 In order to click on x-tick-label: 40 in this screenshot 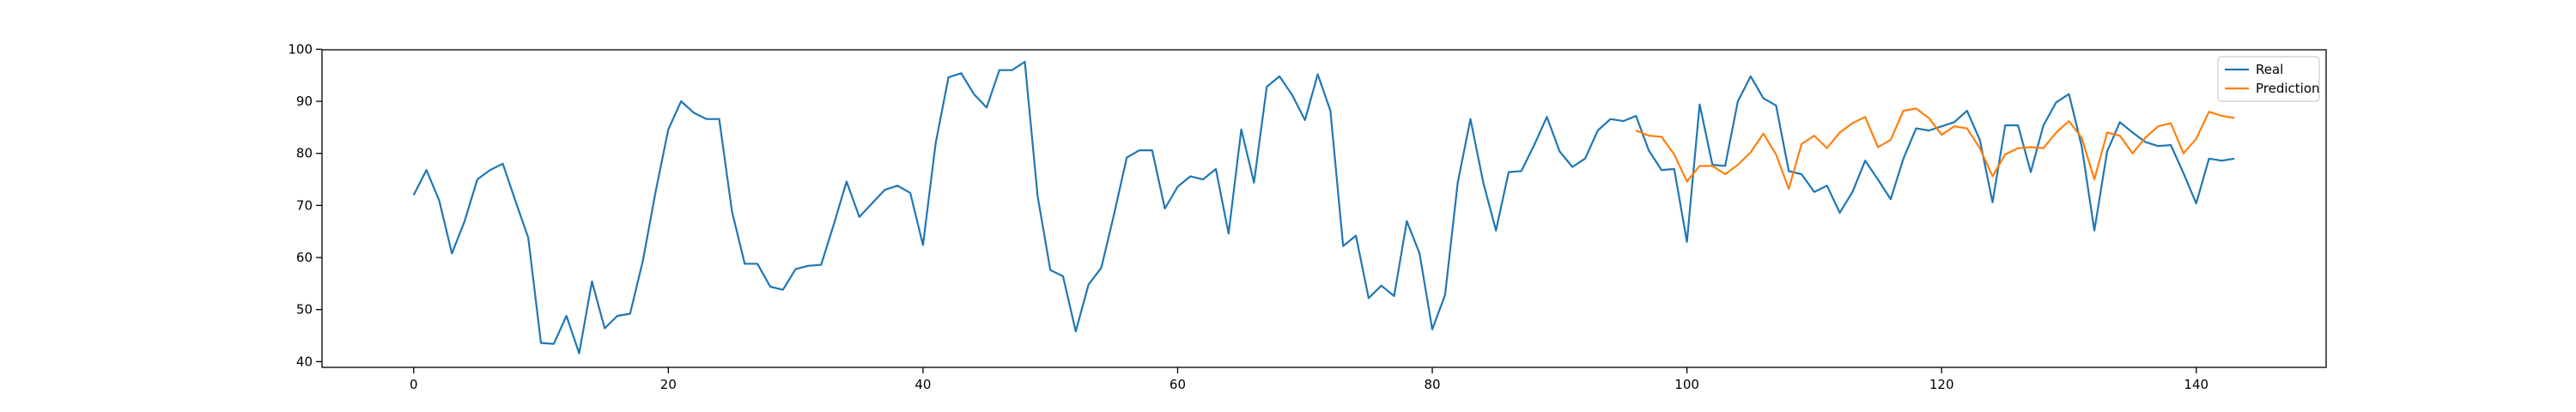, I will do `click(922, 384)`.